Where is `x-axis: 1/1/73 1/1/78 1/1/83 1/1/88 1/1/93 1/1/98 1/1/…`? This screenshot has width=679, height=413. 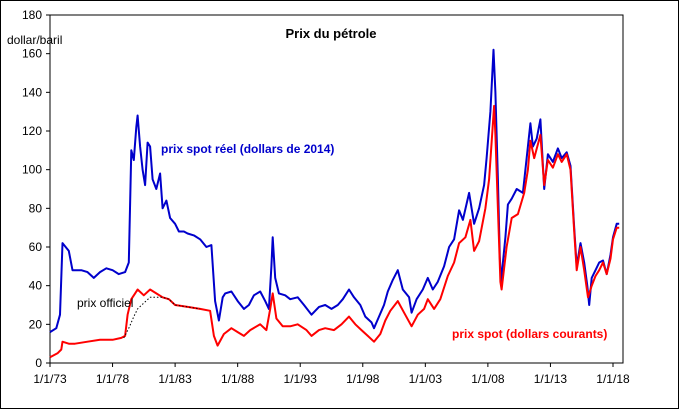
x-axis: 1/1/73 1/1/78 1/1/83 1/1/88 1/1/93 1/1/98 1/1/… is located at coordinates (331, 374).